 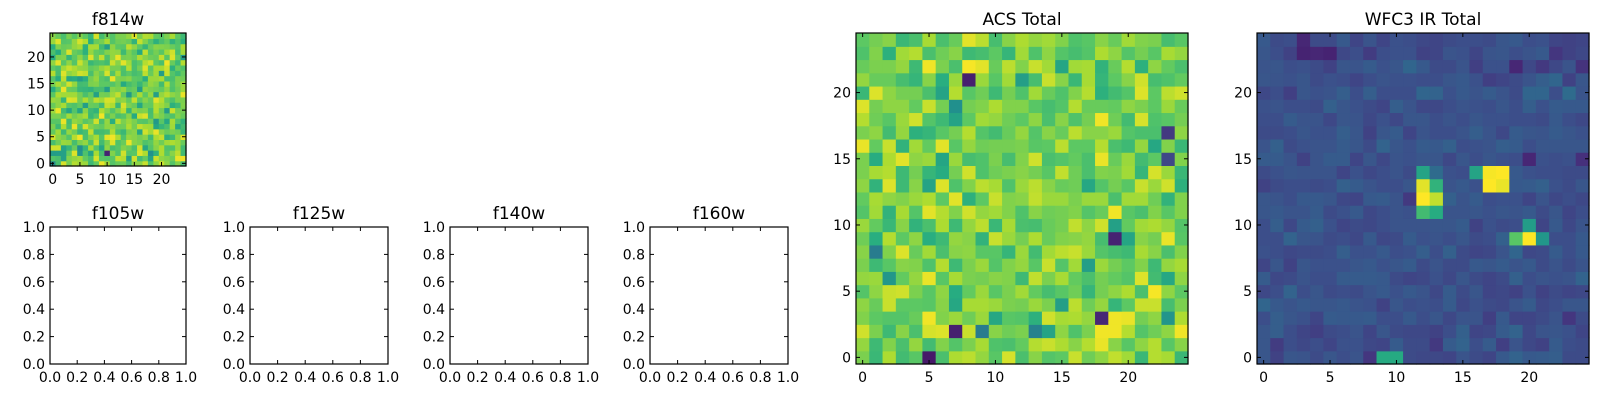 What do you see at coordinates (34, 255) in the screenshot?
I see `y-tick-label: 0.8` at bounding box center [34, 255].